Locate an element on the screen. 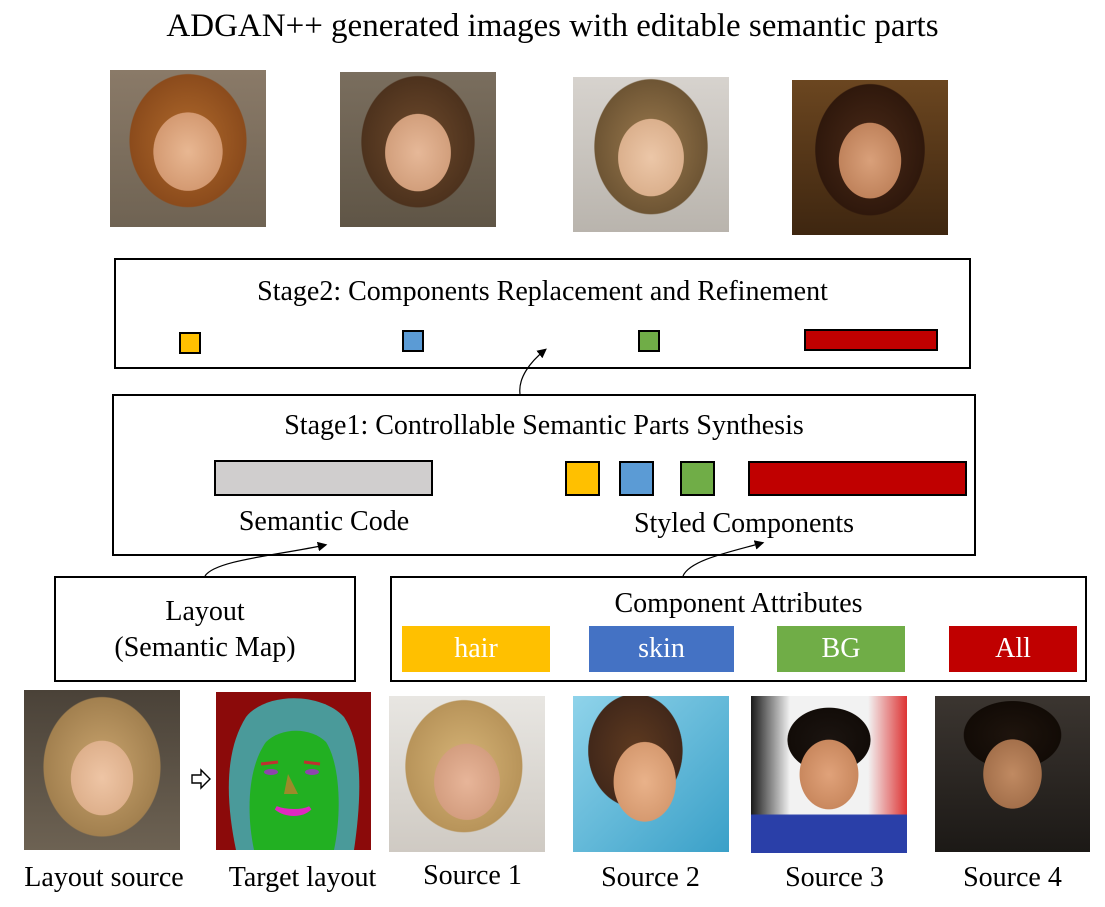  stage2-bg-square is located at coordinates (649, 341).